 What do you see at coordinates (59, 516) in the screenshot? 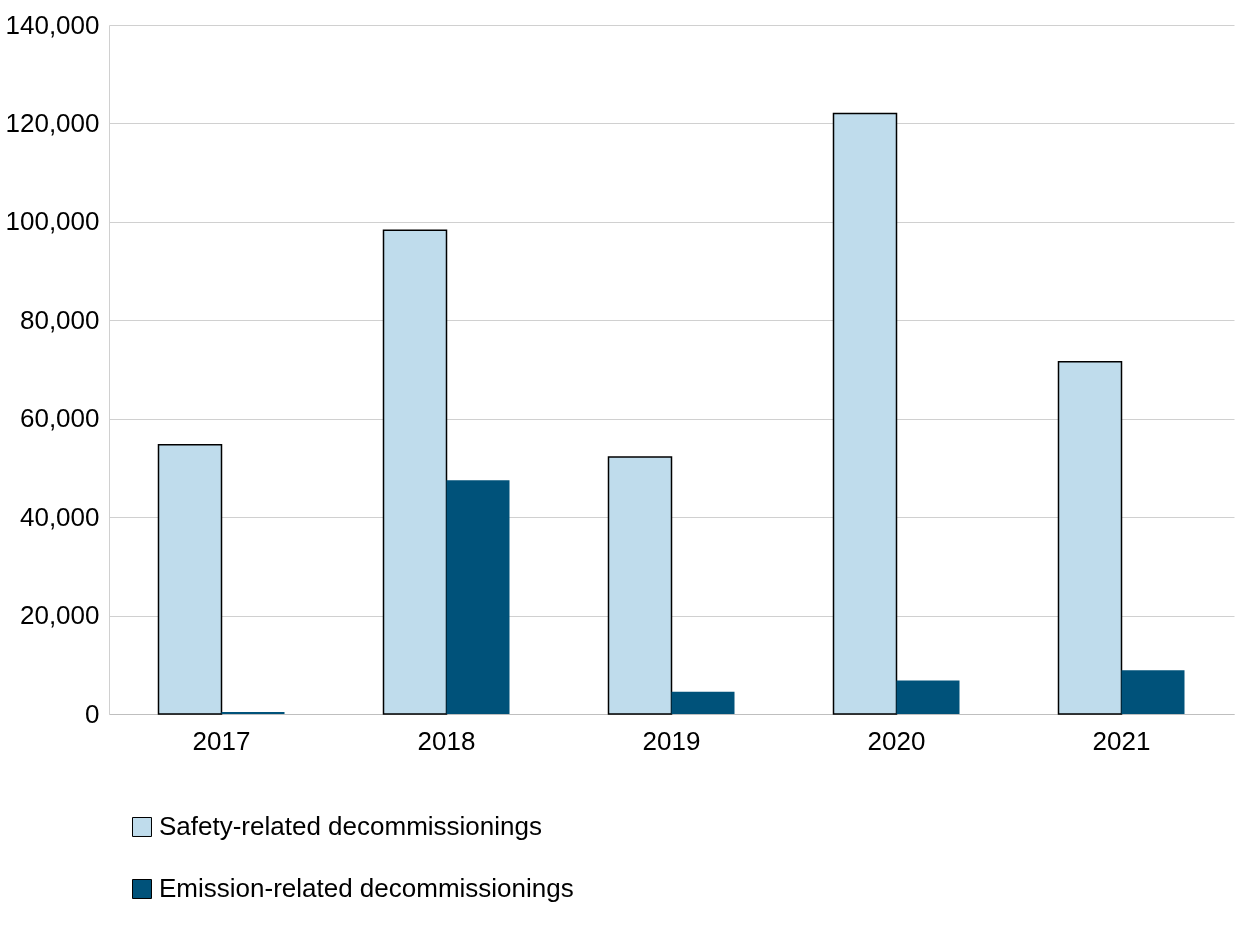
I see `y-tick-label: 40,000` at bounding box center [59, 516].